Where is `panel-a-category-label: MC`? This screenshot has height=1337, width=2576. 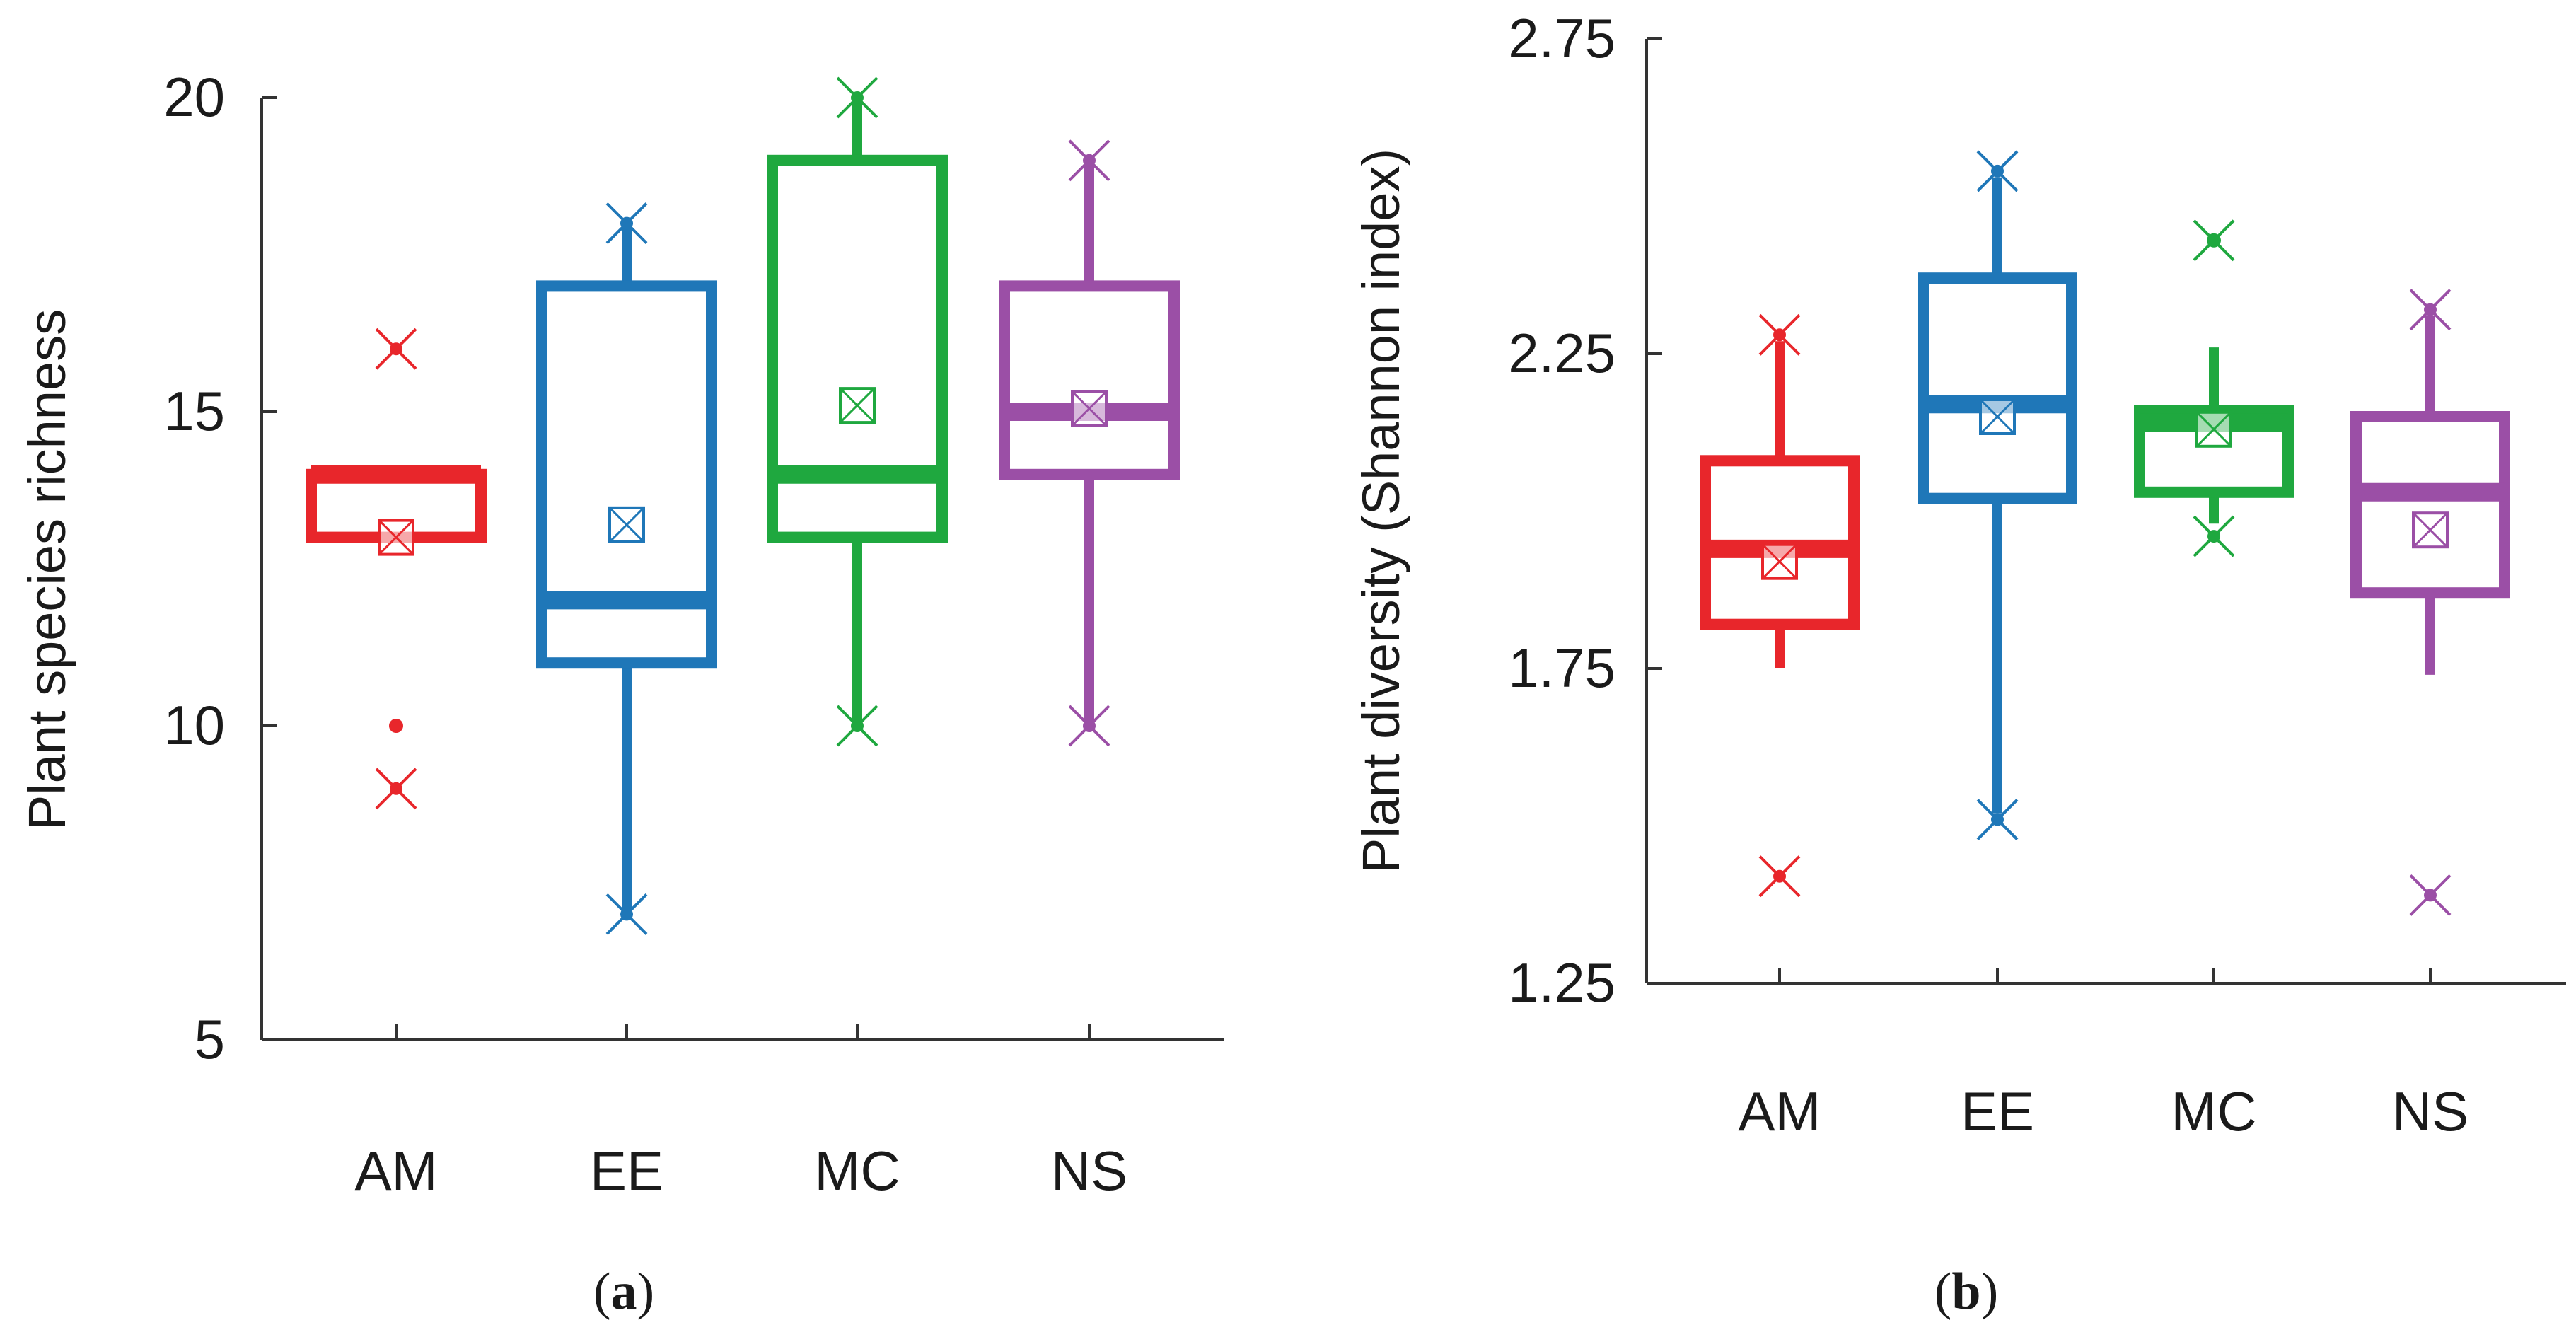 panel-a-category-label: MC is located at coordinates (857, 1171).